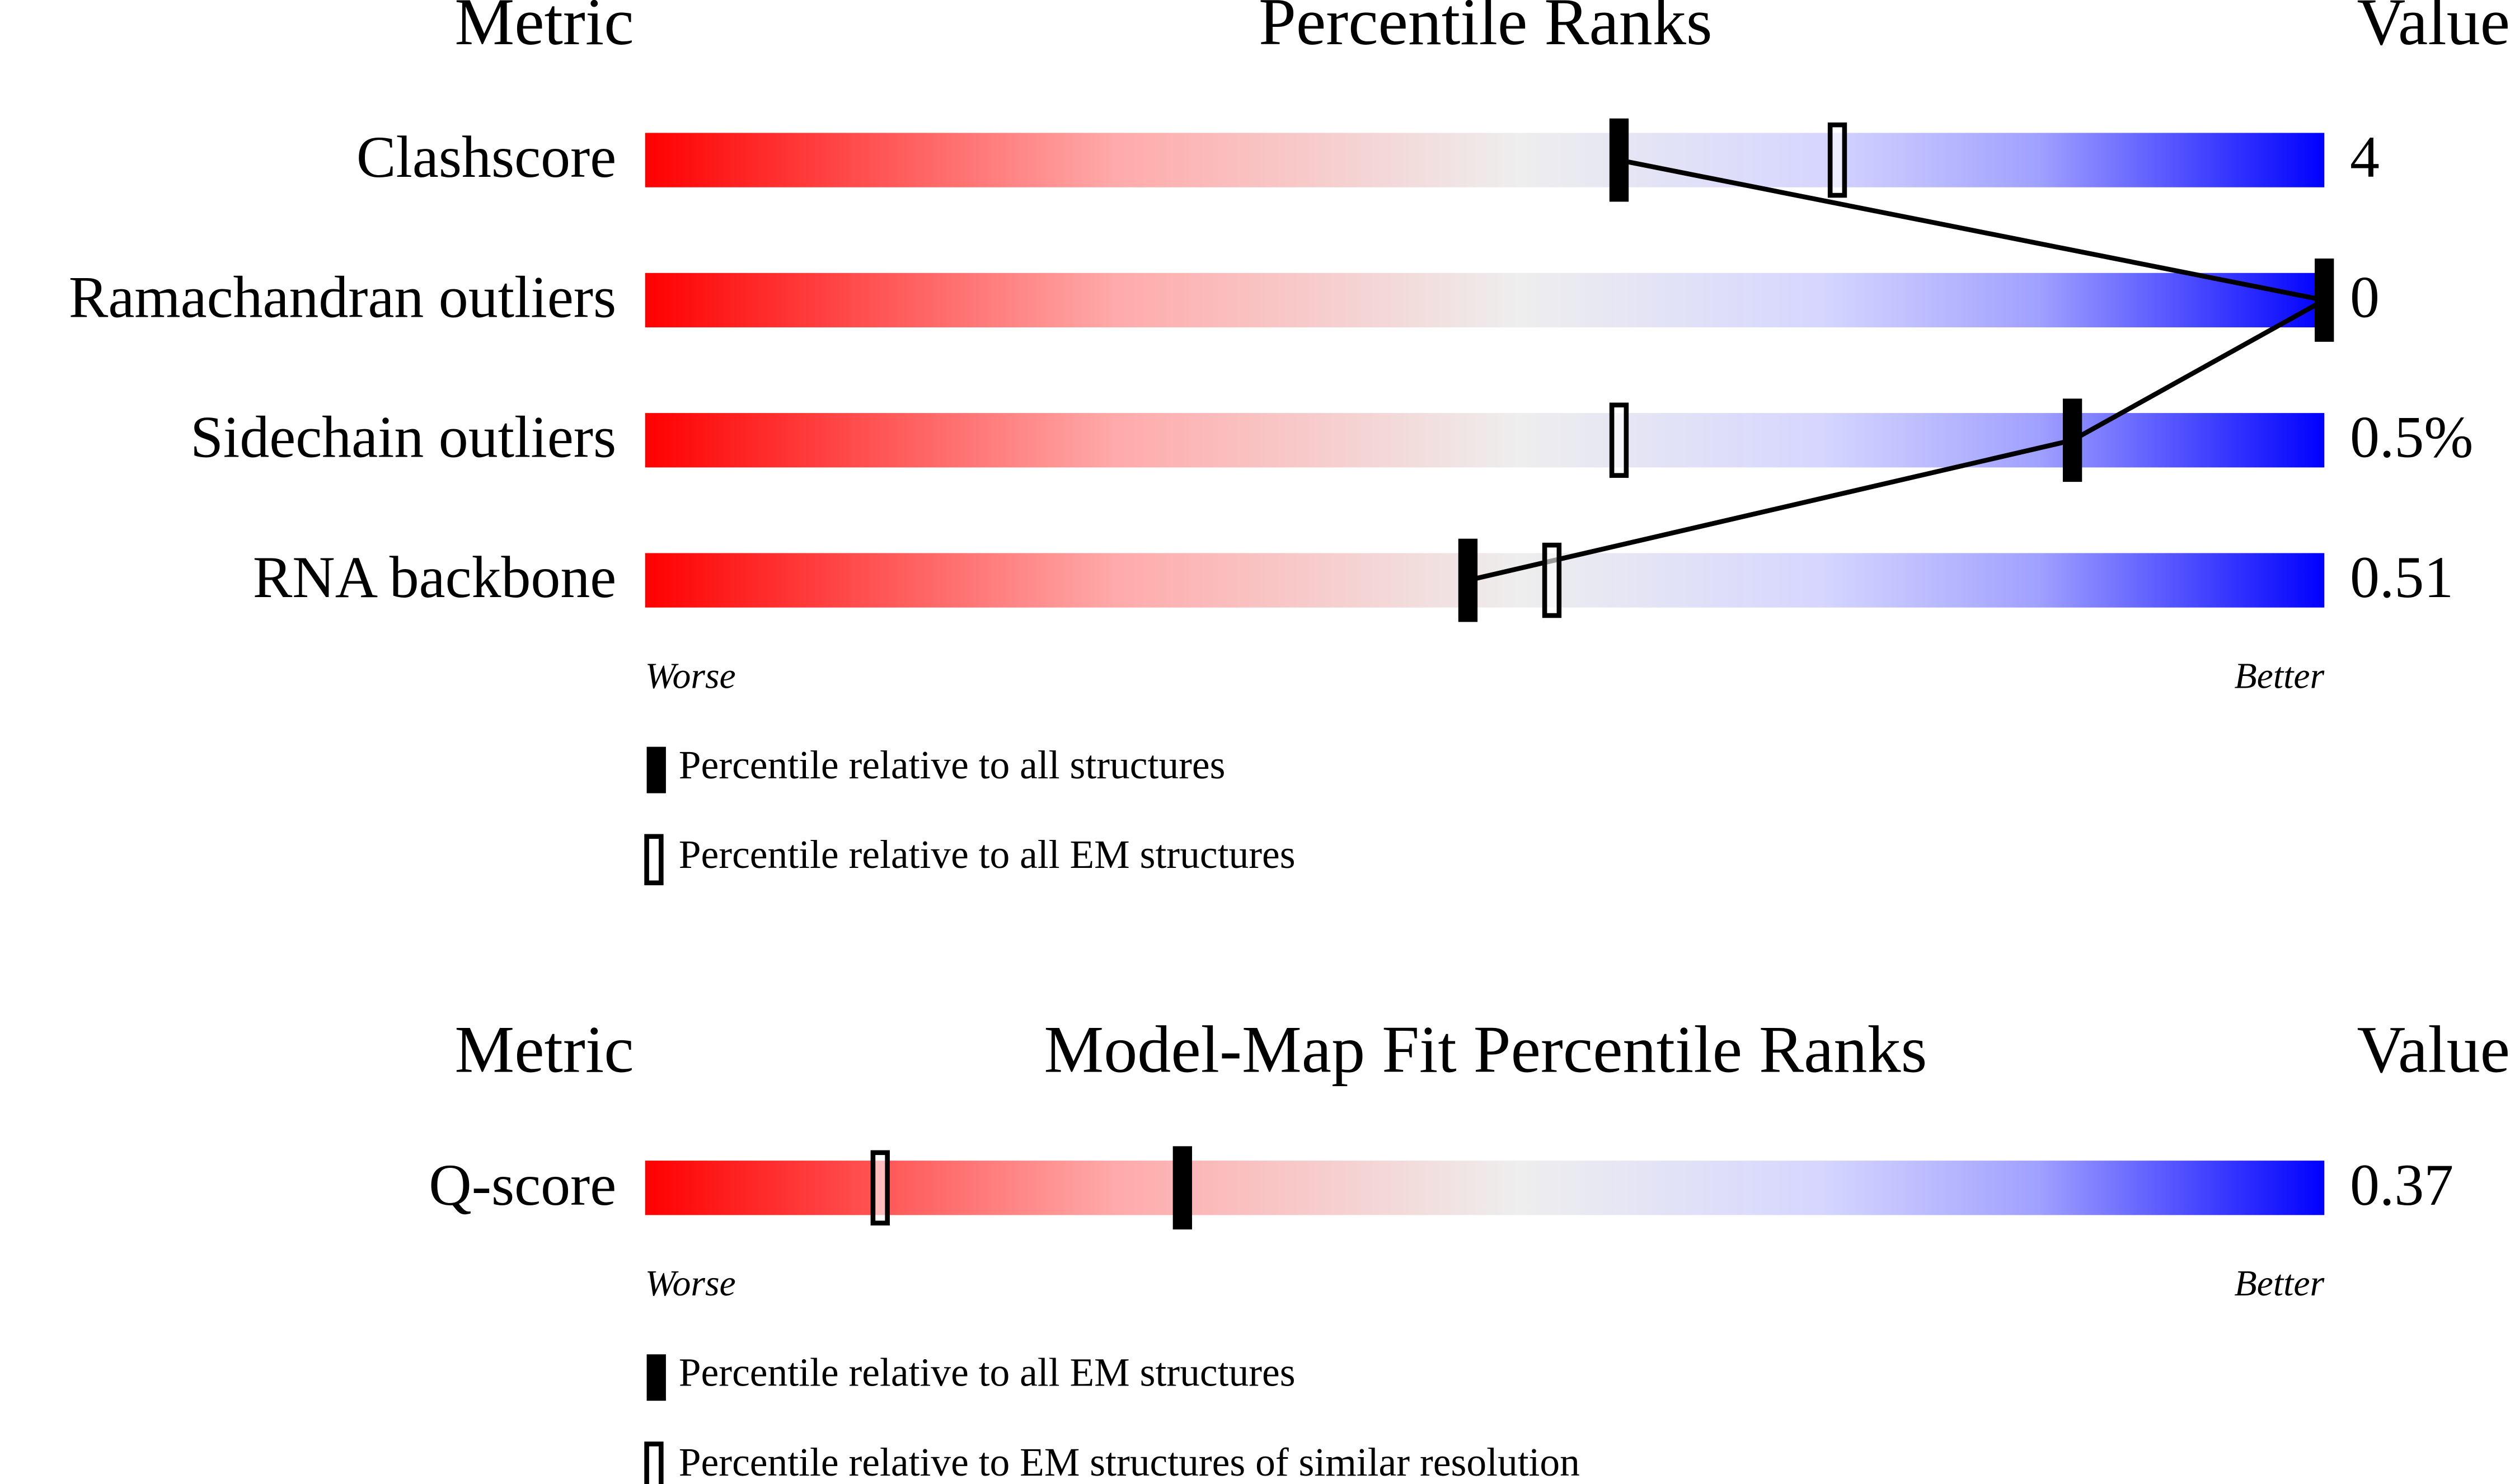  Describe the element at coordinates (2401, 577) in the screenshot. I see `metric-value: 0.51` at that location.